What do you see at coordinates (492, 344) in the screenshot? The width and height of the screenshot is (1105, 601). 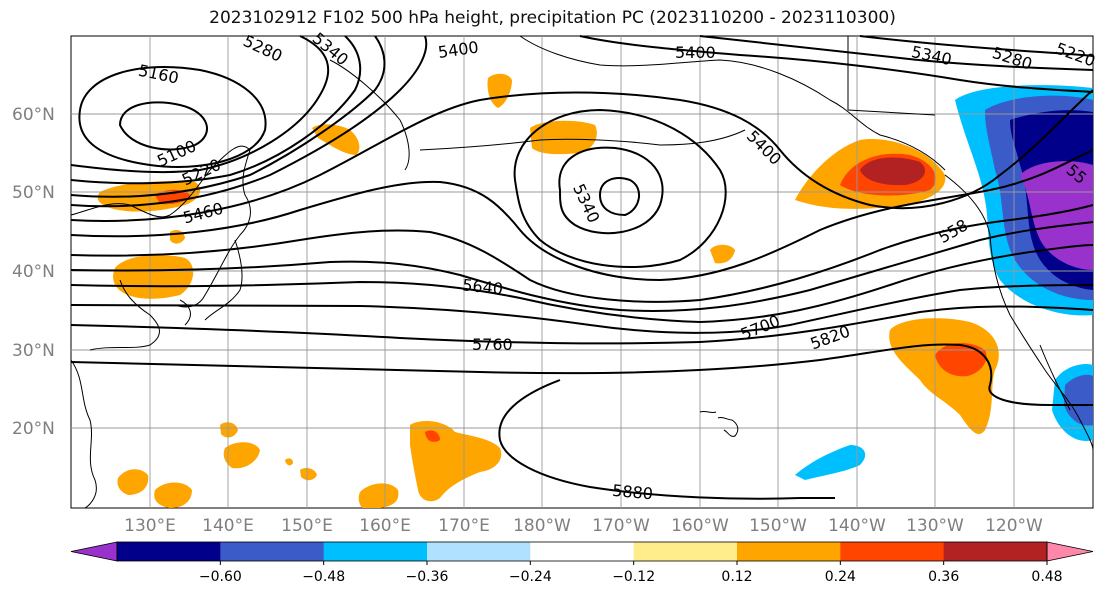 I see `contour-label-5760: 5760` at bounding box center [492, 344].